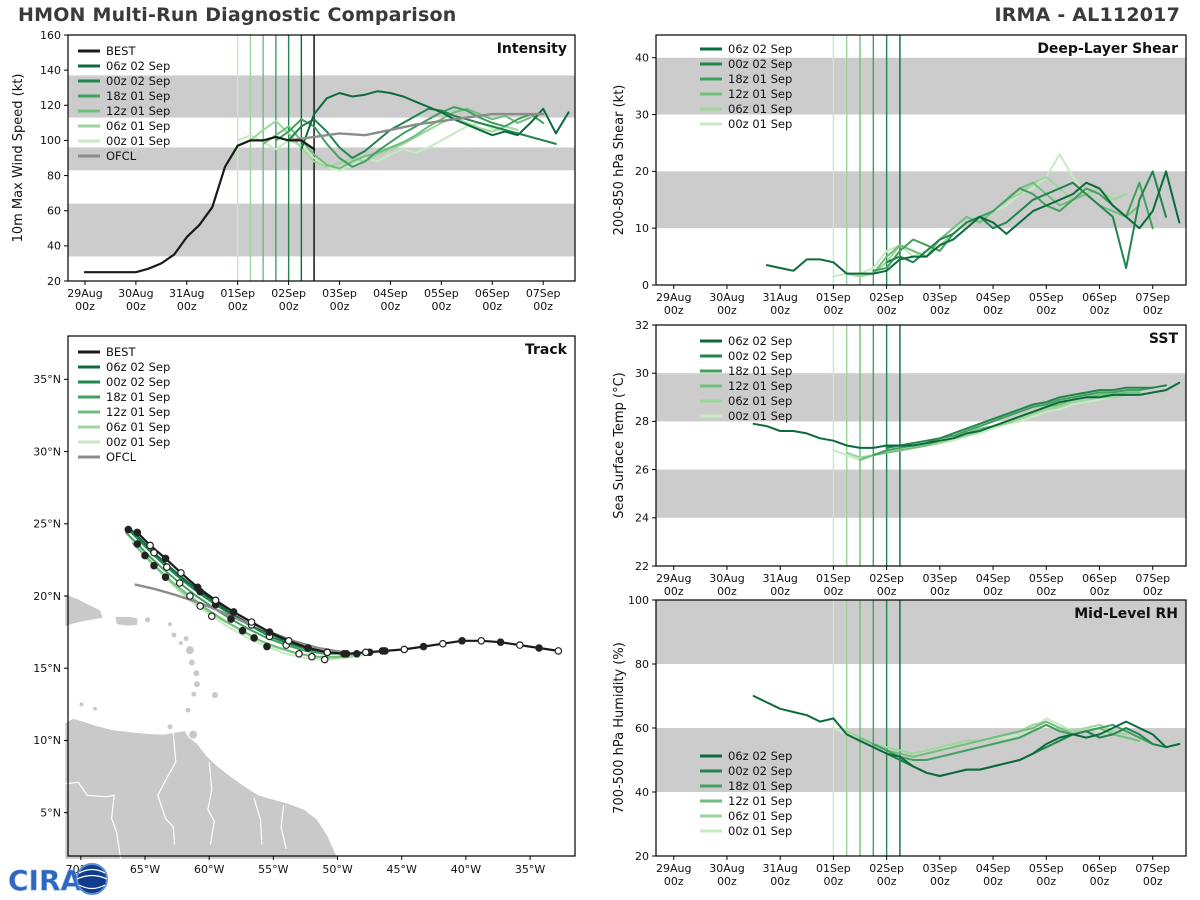  Describe the element at coordinates (50, 105) in the screenshot. I see `y-tick-label: 120` at that location.